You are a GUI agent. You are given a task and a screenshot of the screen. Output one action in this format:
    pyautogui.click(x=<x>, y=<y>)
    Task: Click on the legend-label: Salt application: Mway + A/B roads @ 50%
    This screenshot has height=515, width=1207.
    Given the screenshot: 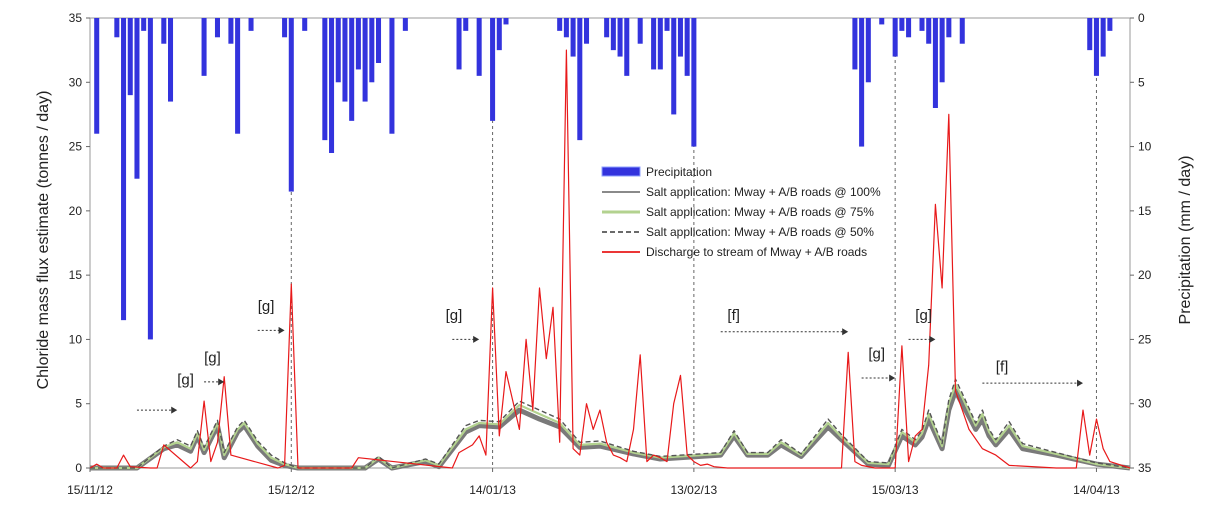 What is the action you would take?
    pyautogui.click(x=760, y=232)
    